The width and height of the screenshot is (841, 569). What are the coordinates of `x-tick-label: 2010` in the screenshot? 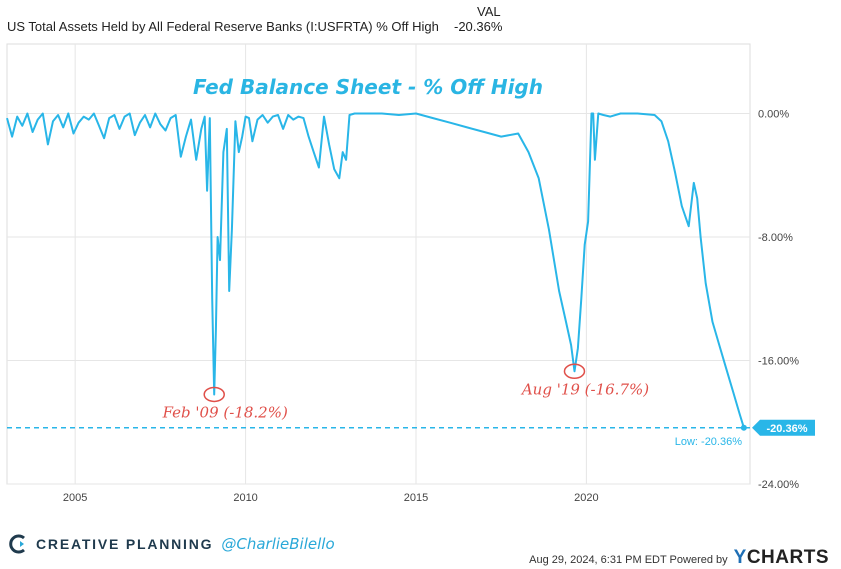 It's located at (245, 498).